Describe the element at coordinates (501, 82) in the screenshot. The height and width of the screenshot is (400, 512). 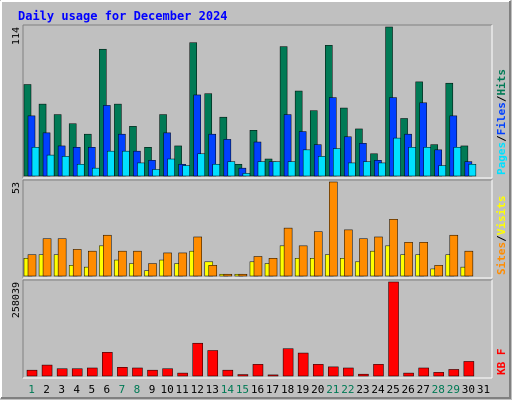
I see `legend-entry: Hits` at that location.